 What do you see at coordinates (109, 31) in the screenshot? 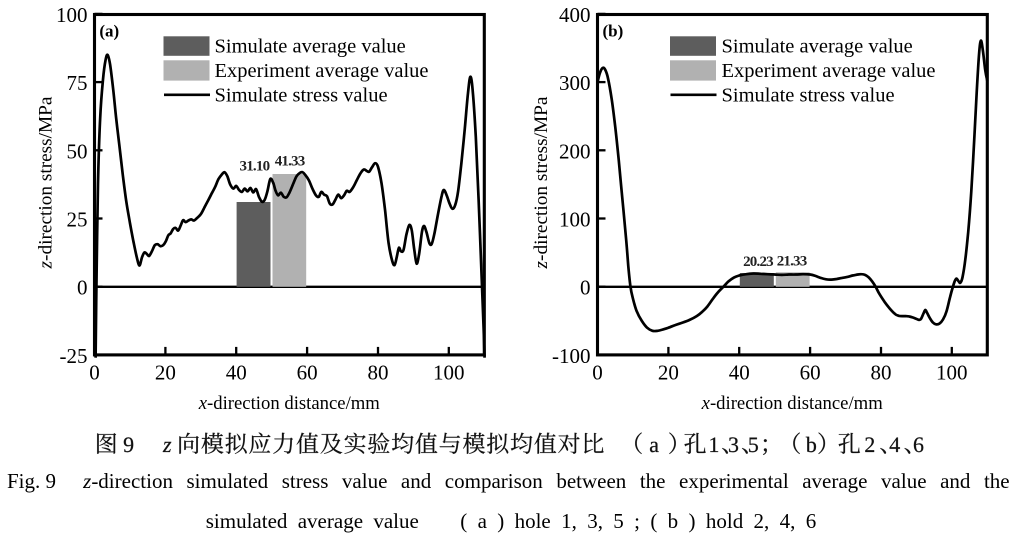
I see `svg-text: (a)` at bounding box center [109, 31].